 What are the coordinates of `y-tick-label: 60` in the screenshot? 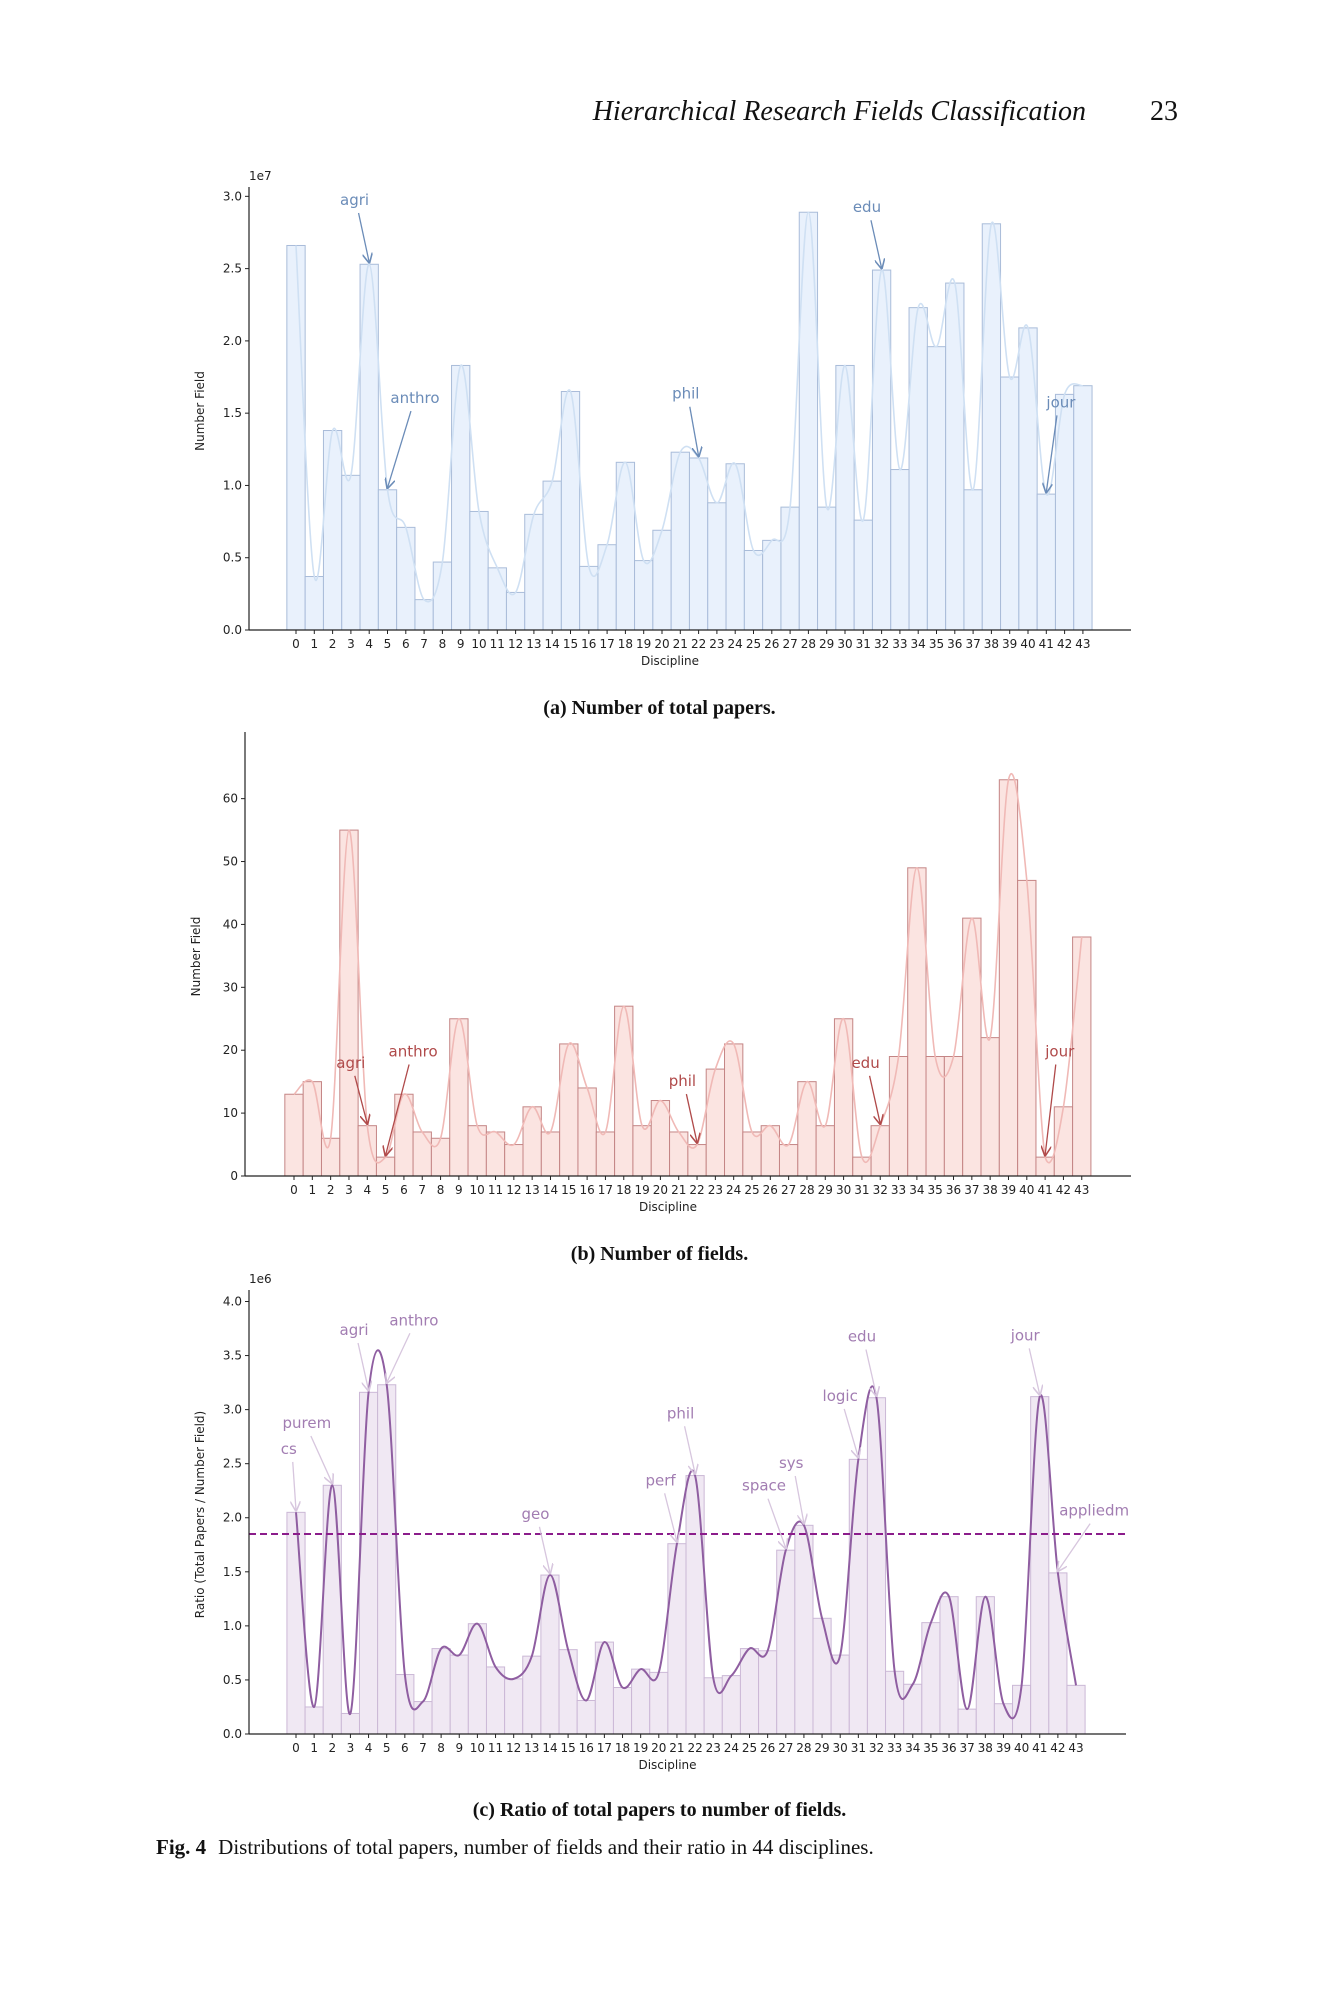 It's located at (230, 799).